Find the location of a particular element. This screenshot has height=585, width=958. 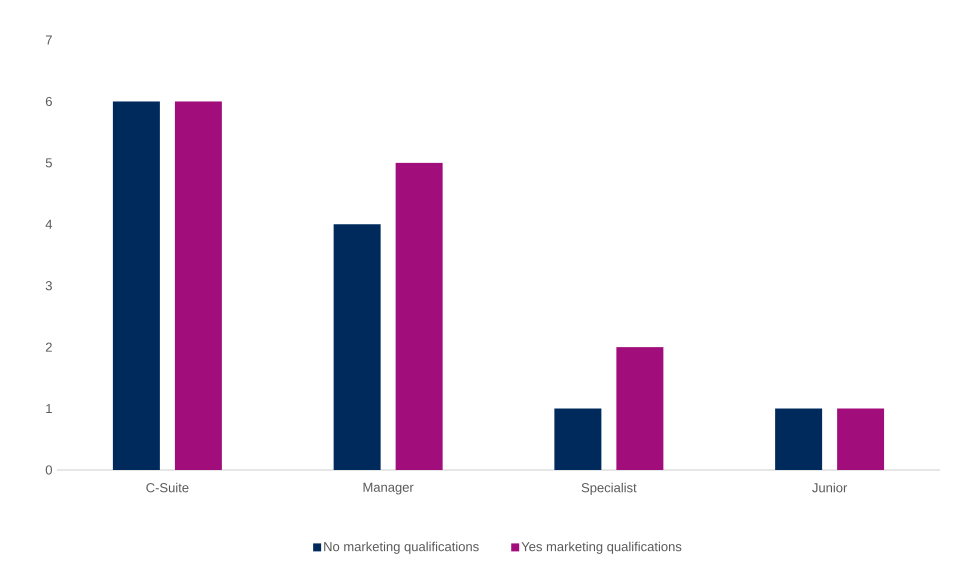

legend-label: No marketing qualifications is located at coordinates (401, 548).